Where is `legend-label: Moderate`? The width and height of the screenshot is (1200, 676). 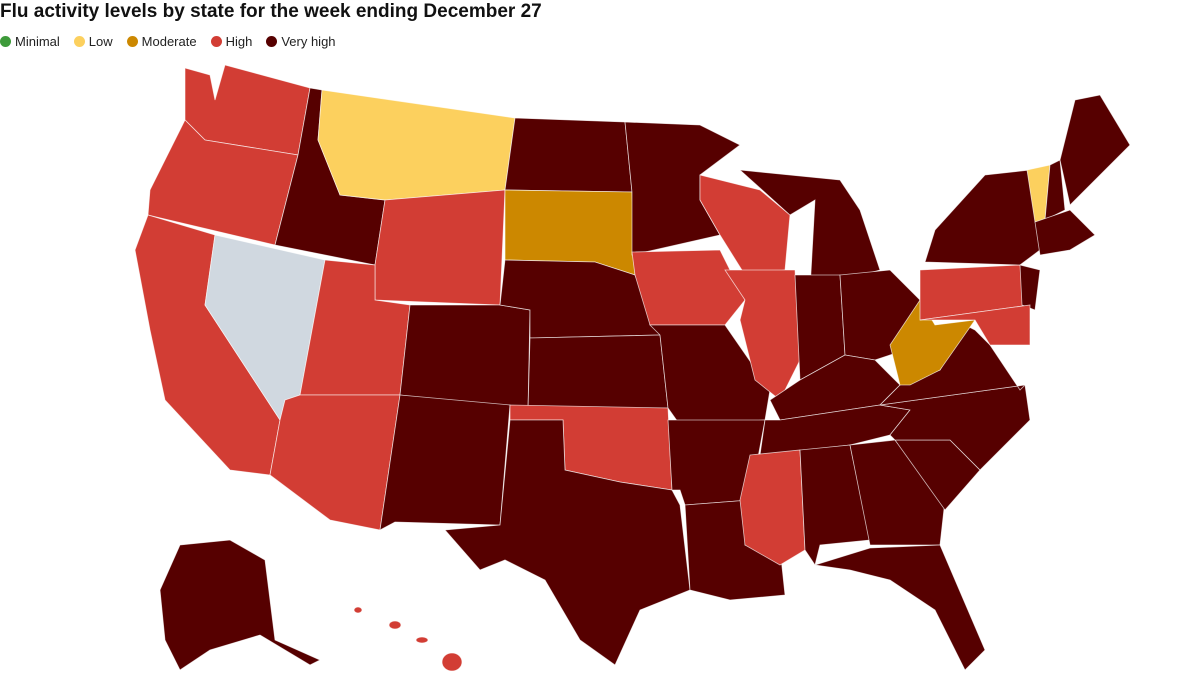
legend-label: Moderate is located at coordinates (169, 41).